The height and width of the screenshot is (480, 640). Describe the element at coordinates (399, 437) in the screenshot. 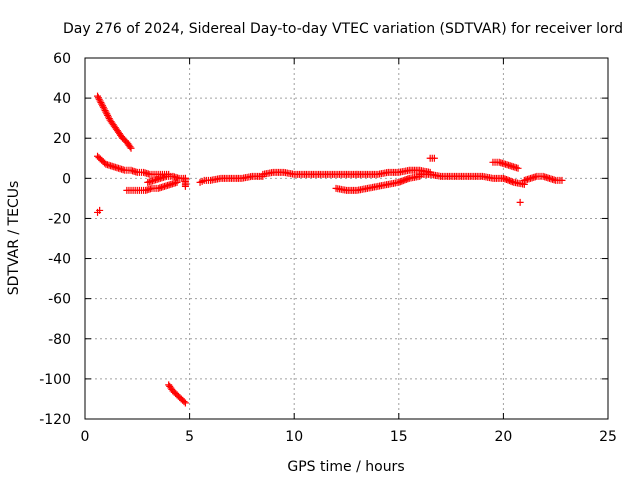

I see `x-tick-label: 15` at that location.